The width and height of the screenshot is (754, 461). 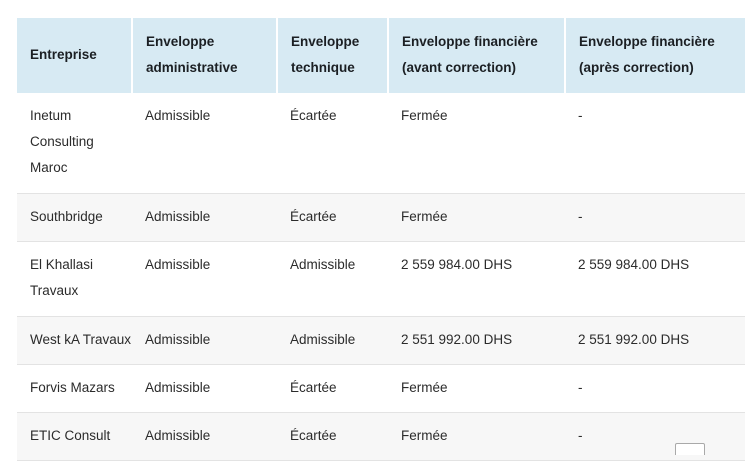 I want to click on table-row: Southbridge Admissible Écartée Fermée -, so click(x=381, y=217).